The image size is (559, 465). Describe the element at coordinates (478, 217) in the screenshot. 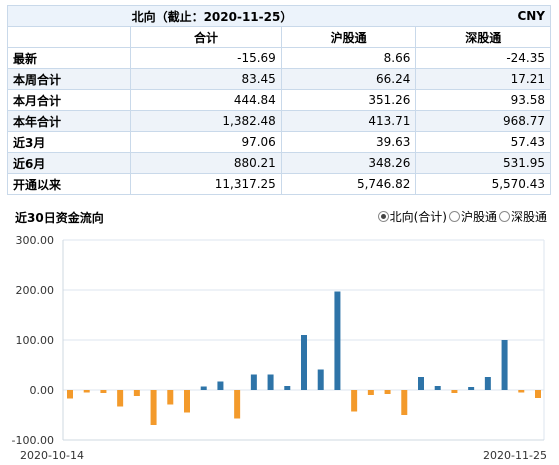

I see `radio-label: 沪股通` at that location.